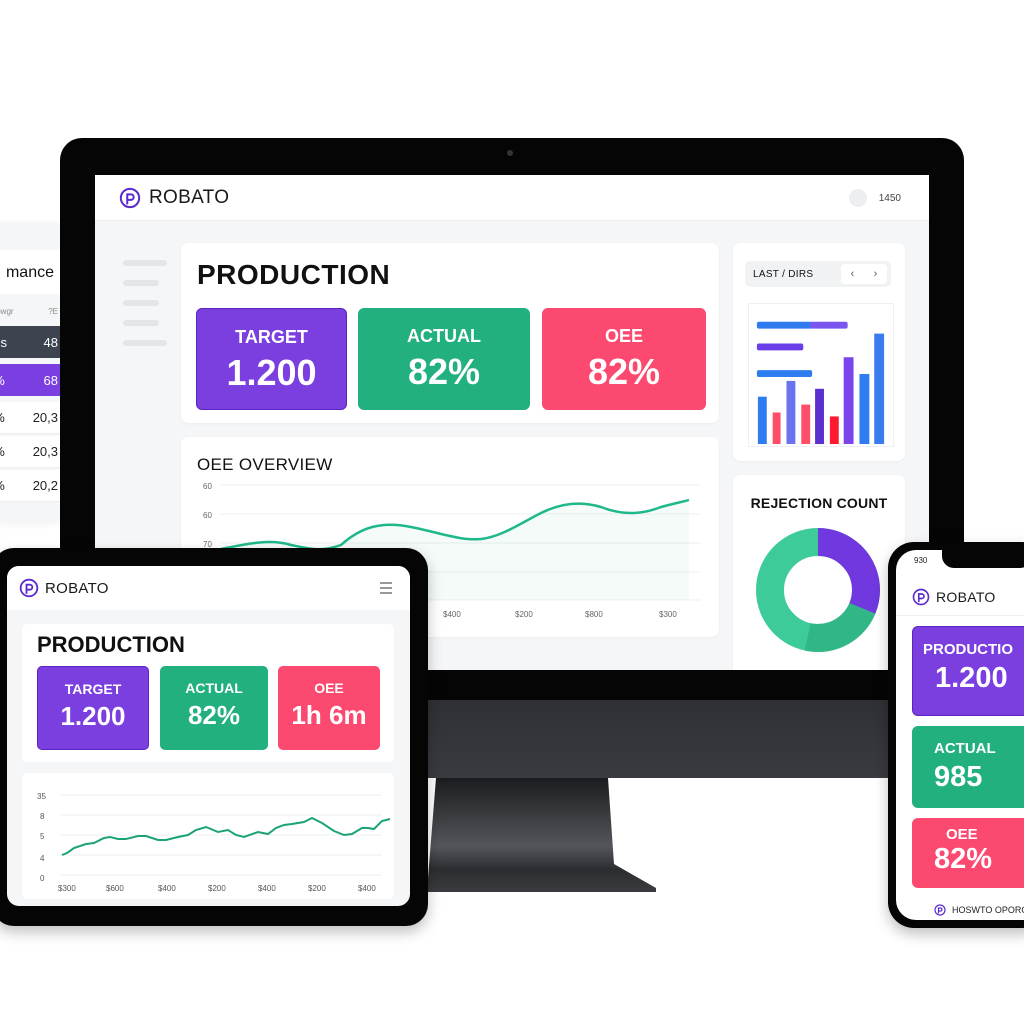 This screenshot has width=1024, height=1024. Describe the element at coordinates (512, 198) in the screenshot. I see `top-bar: ROBATO 1450` at that location.